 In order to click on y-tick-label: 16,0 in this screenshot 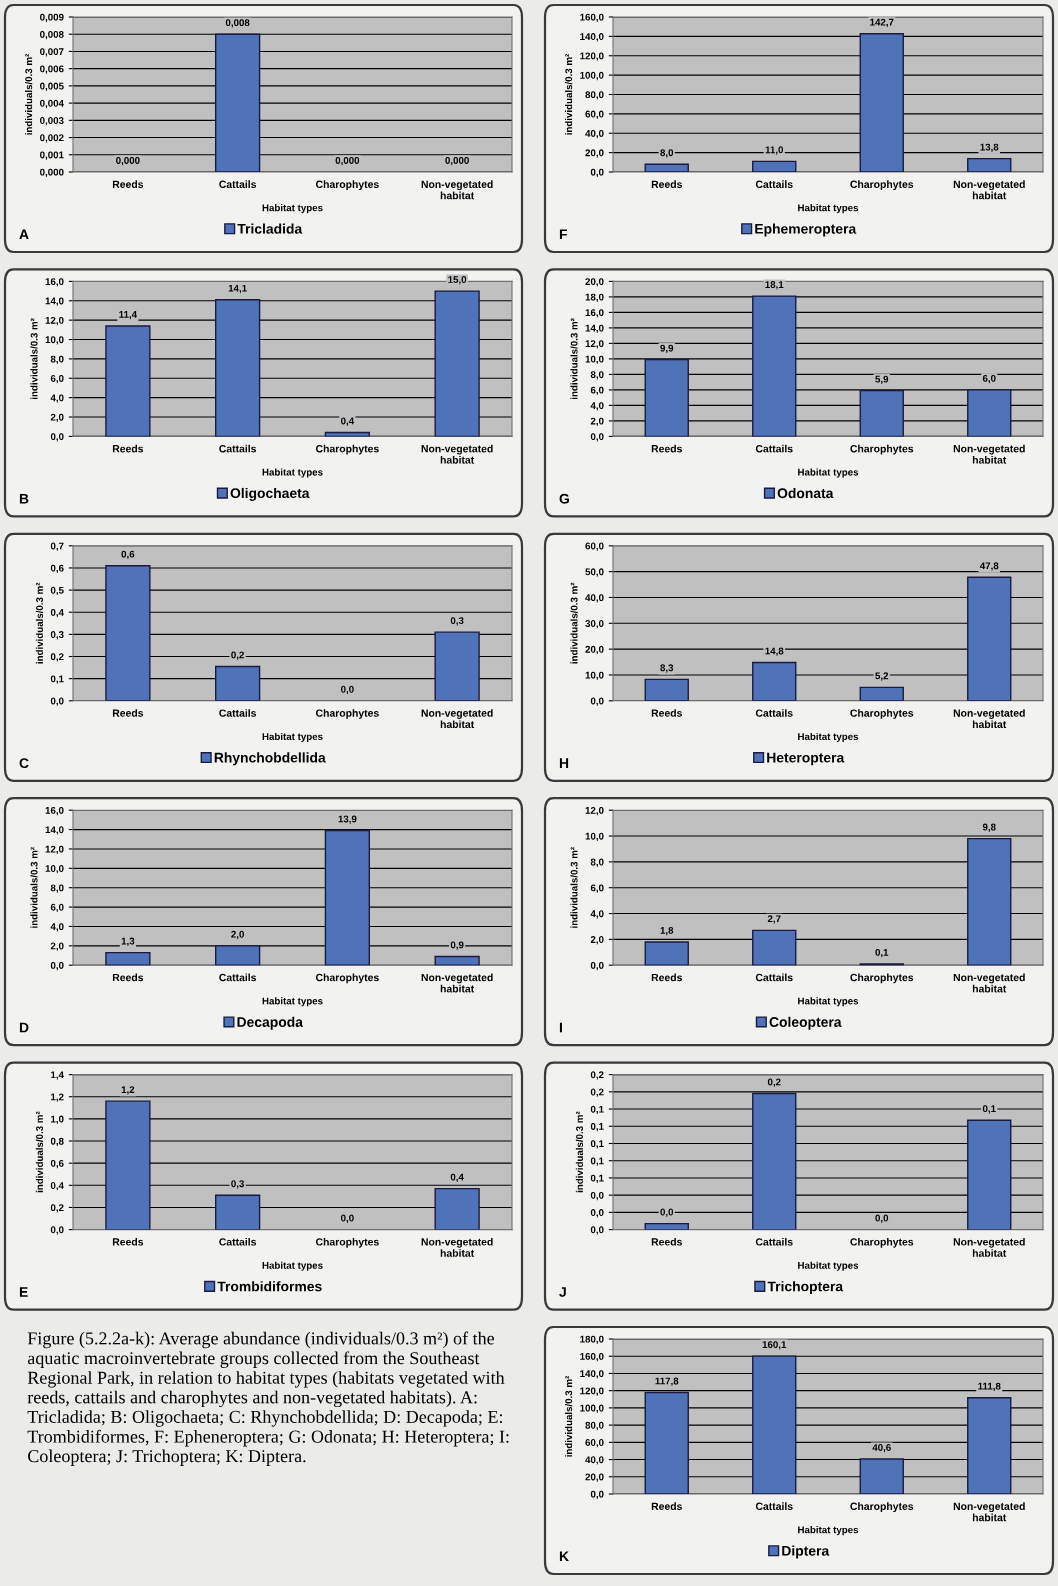, I will do `click(594, 313)`.